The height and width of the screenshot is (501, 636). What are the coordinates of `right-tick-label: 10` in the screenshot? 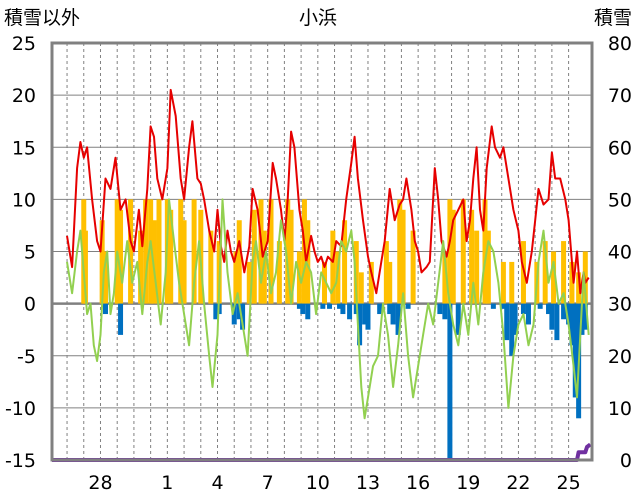 It's located at (620, 409).